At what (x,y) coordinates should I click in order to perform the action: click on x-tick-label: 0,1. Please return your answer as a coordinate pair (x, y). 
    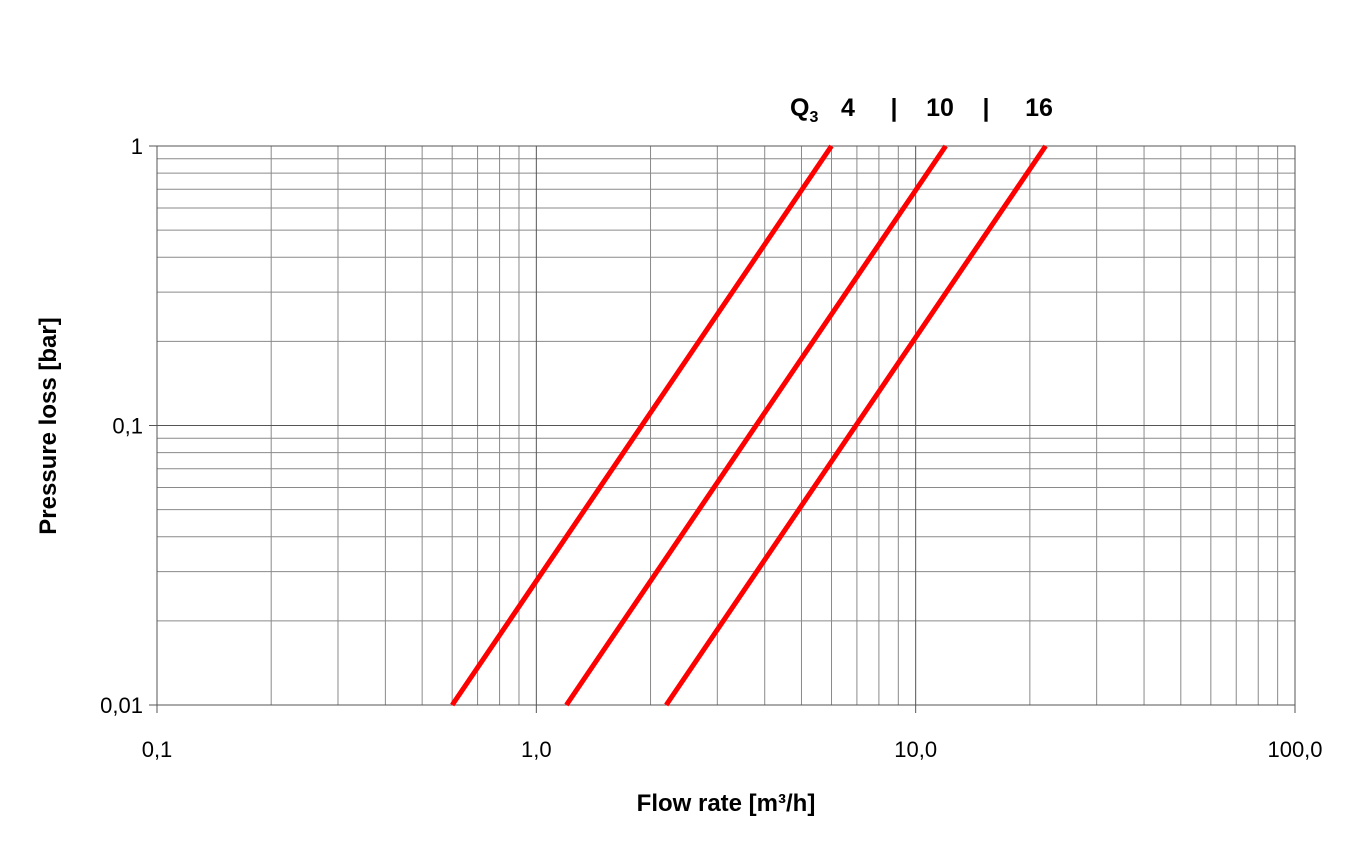
    Looking at the image, I should click on (157, 749).